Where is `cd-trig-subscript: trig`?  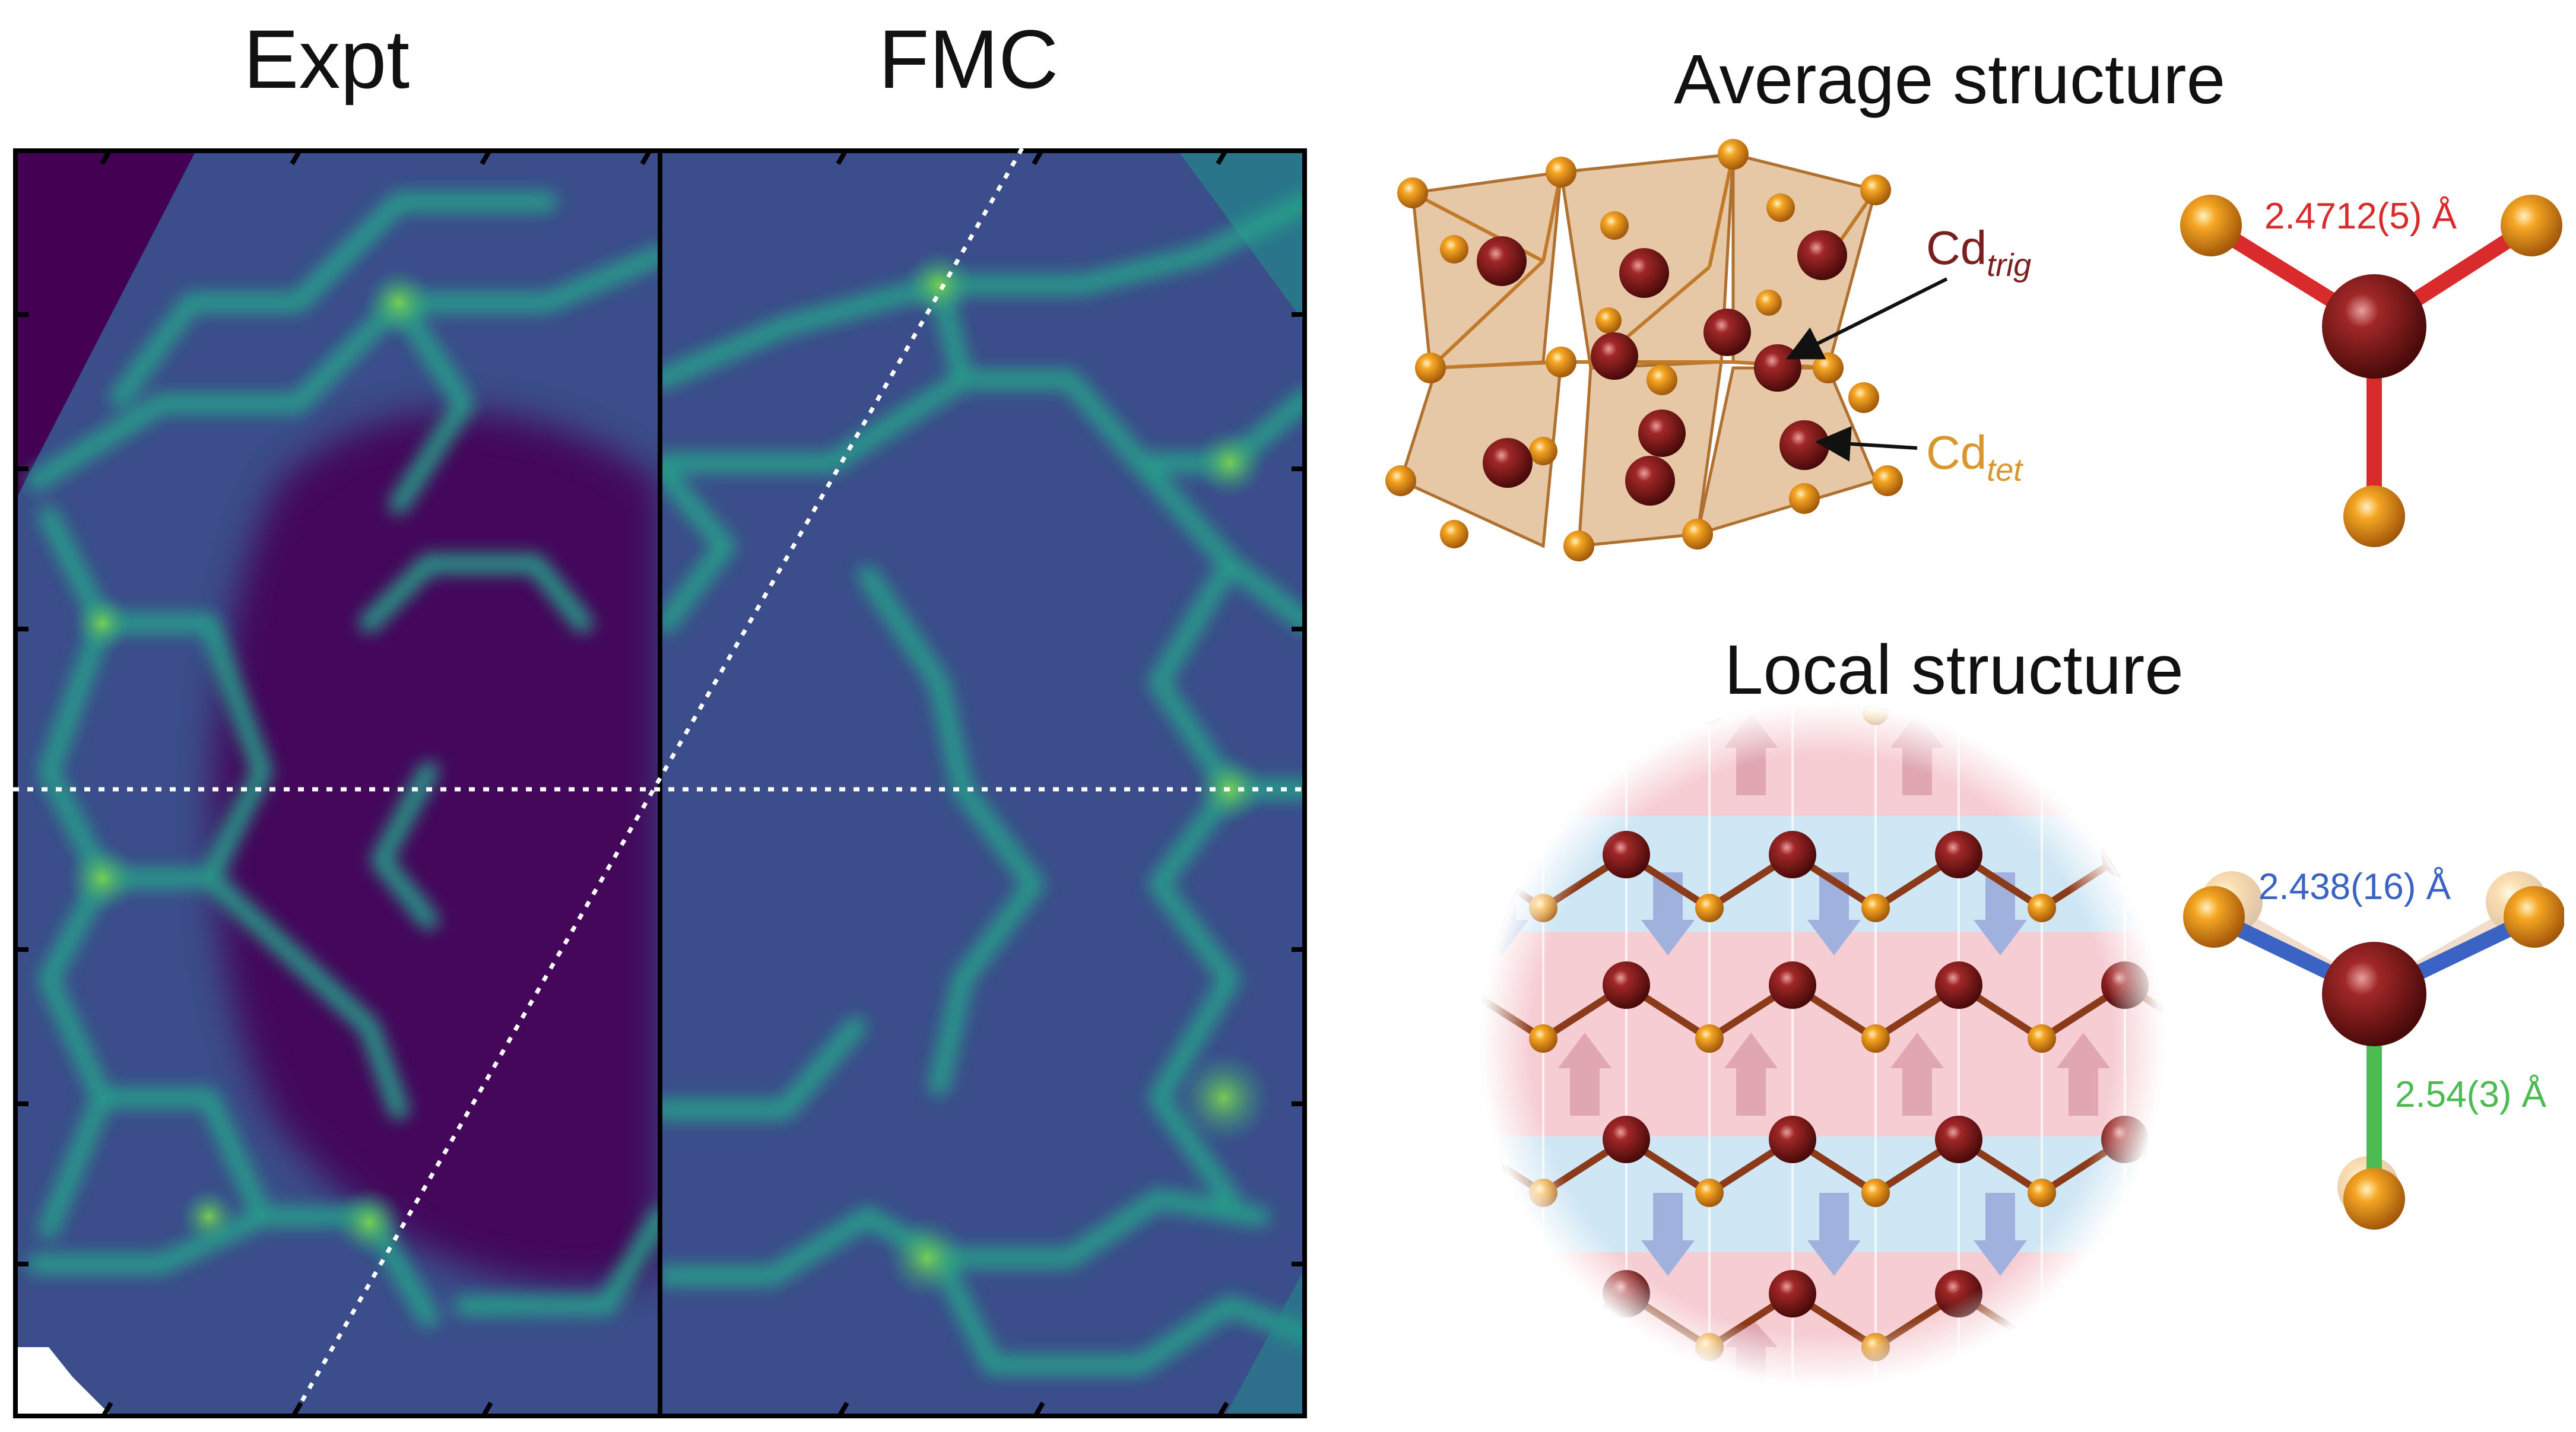
cd-trig-subscript: trig is located at coordinates (2009, 265).